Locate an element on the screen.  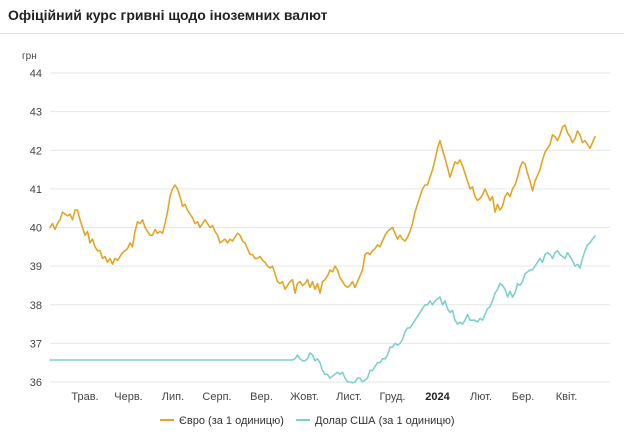
y-tick-label: 38 is located at coordinates (36, 306).